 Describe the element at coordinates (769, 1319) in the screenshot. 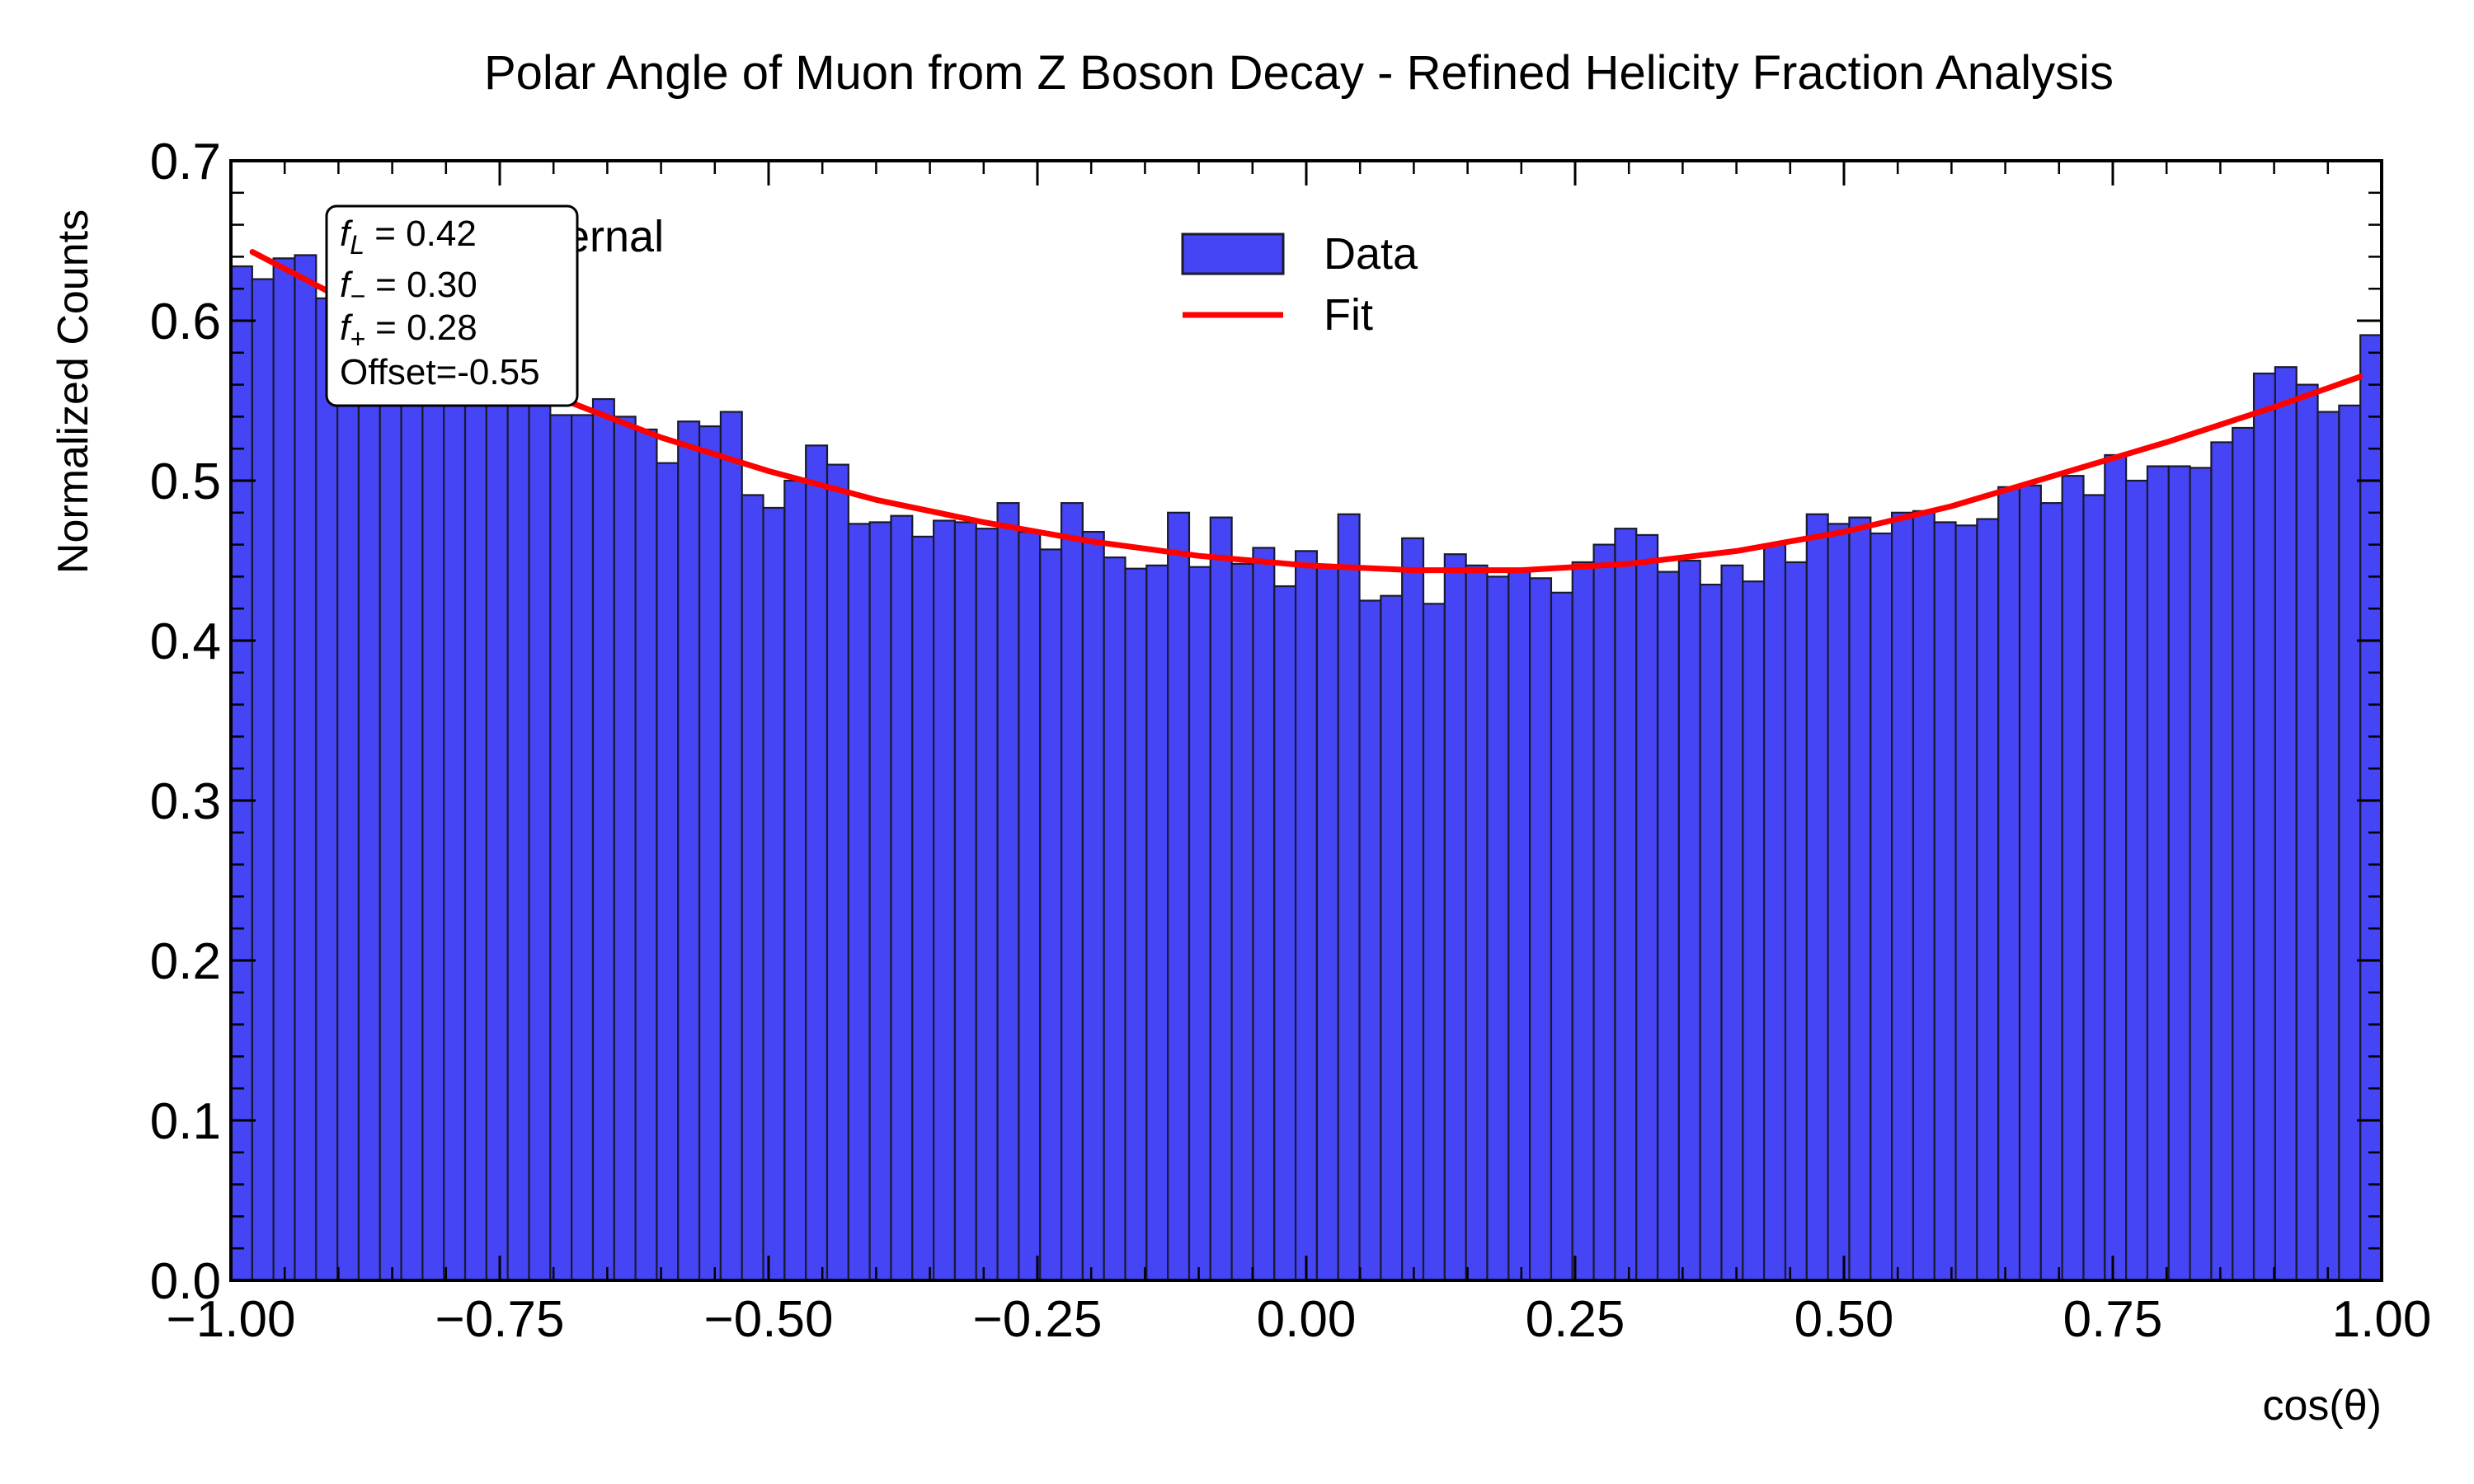

I see `x-tick-label: −0.50` at that location.